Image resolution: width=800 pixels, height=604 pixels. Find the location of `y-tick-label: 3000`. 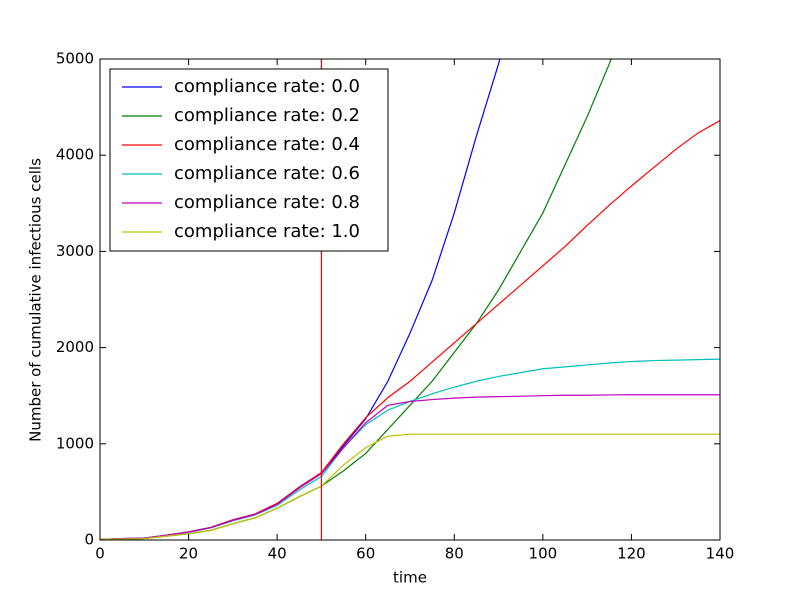

y-tick-label: 3000 is located at coordinates (75, 251).